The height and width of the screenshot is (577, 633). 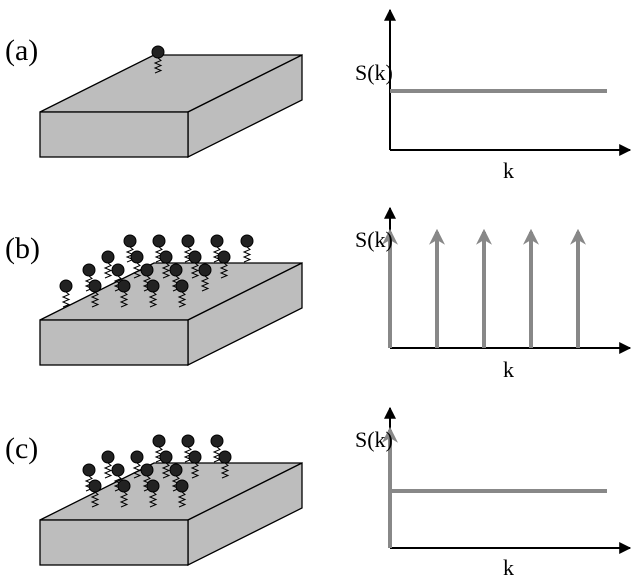 What do you see at coordinates (22, 248) in the screenshot?
I see `panel-label: (b)` at bounding box center [22, 248].